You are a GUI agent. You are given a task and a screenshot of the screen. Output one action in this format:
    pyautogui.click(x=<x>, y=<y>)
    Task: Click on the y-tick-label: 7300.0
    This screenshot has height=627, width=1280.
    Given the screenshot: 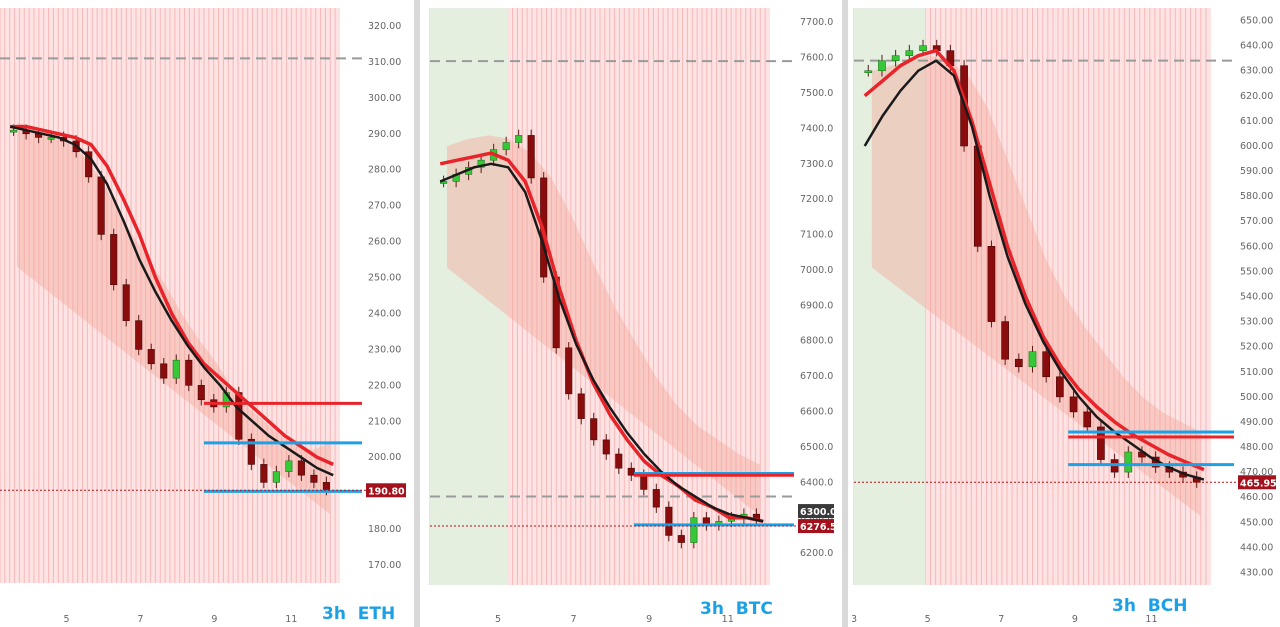 What is the action you would take?
    pyautogui.click(x=816, y=164)
    